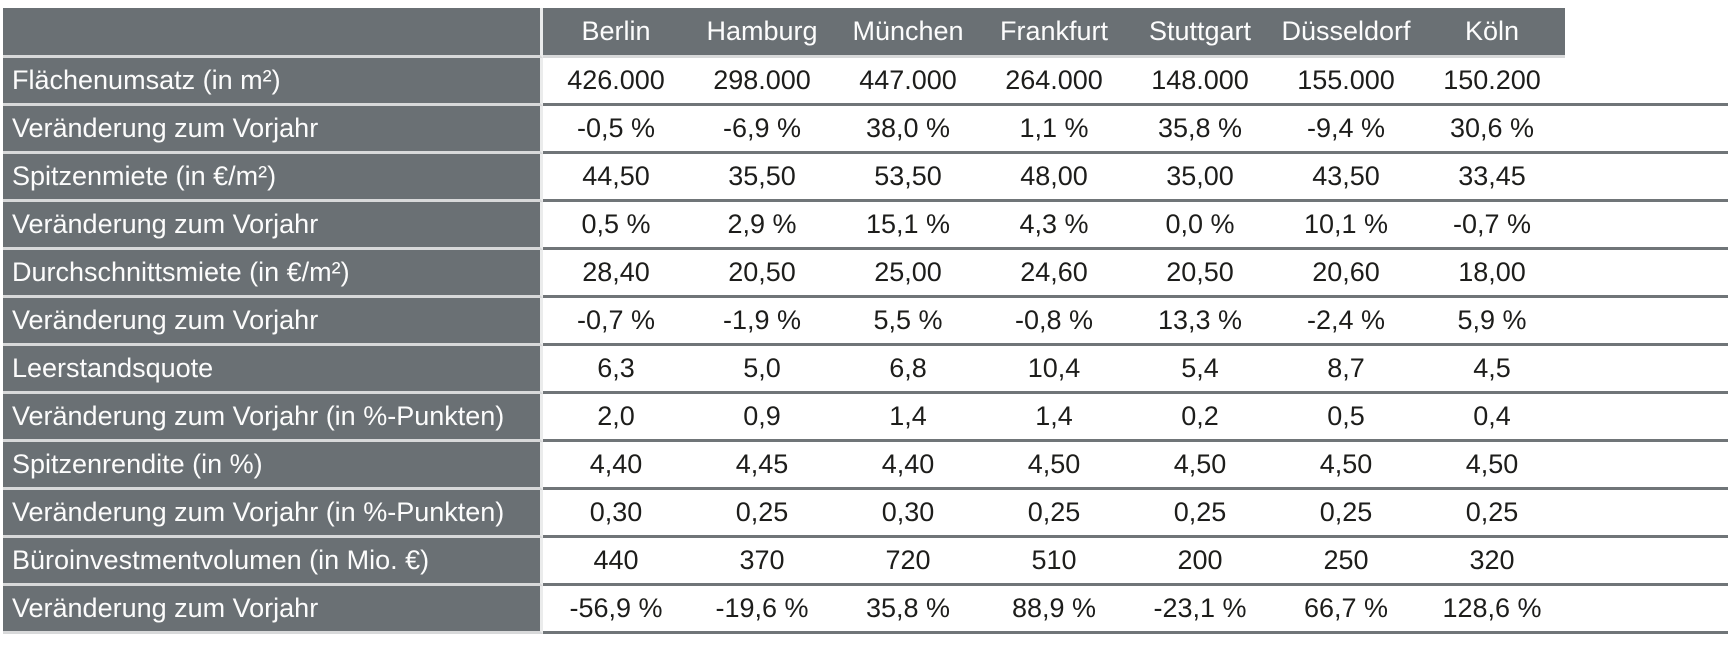 The image size is (1728, 650). I want to click on table-cell: 2,0, so click(616, 418).